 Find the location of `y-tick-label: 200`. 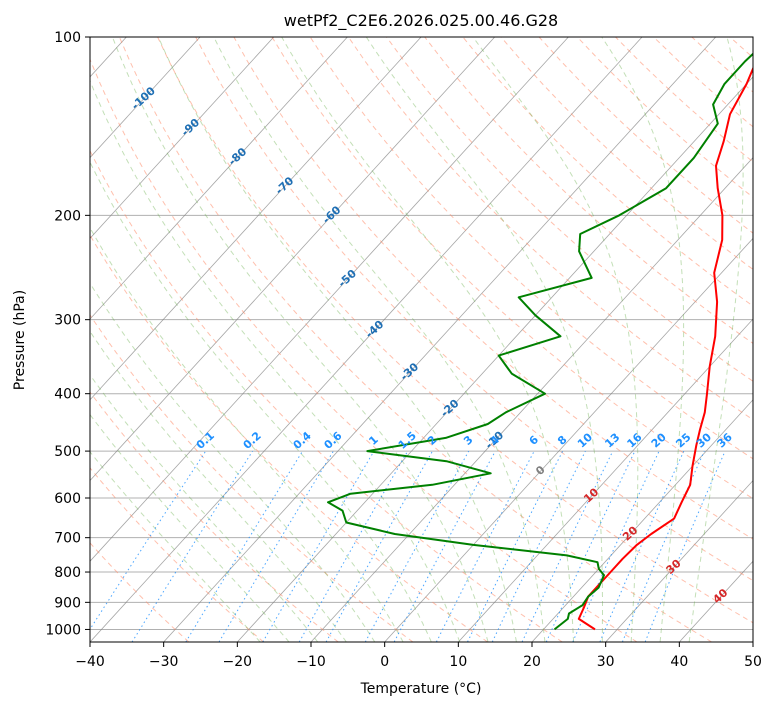

y-tick-label: 200 is located at coordinates (67, 216).